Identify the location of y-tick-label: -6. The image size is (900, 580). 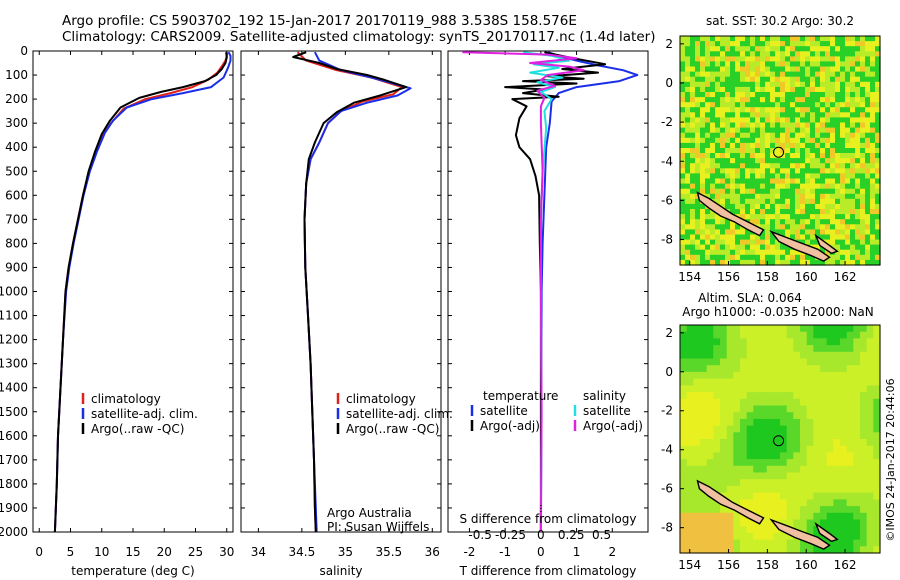
(667, 200).